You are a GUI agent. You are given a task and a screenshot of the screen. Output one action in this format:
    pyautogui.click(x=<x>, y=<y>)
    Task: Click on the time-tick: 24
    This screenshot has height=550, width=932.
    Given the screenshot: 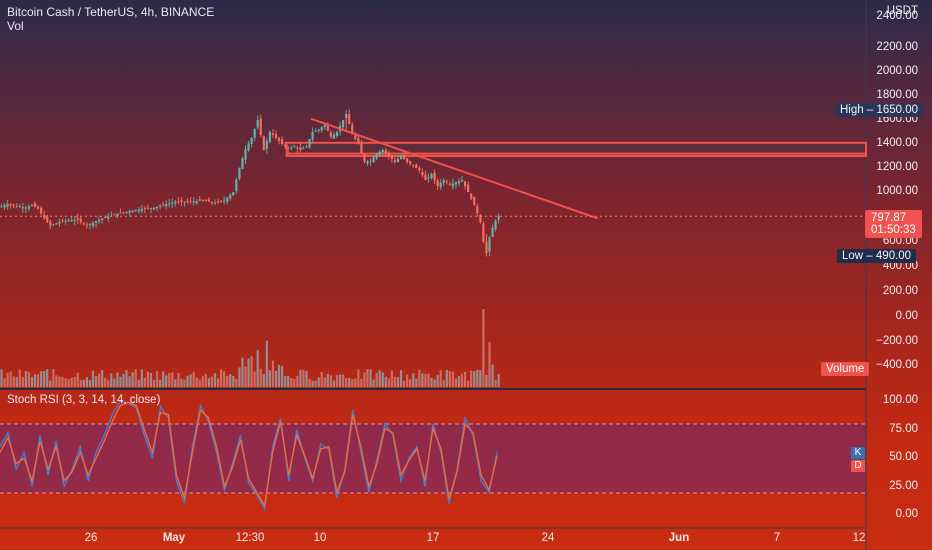 What is the action you would take?
    pyautogui.click(x=548, y=538)
    